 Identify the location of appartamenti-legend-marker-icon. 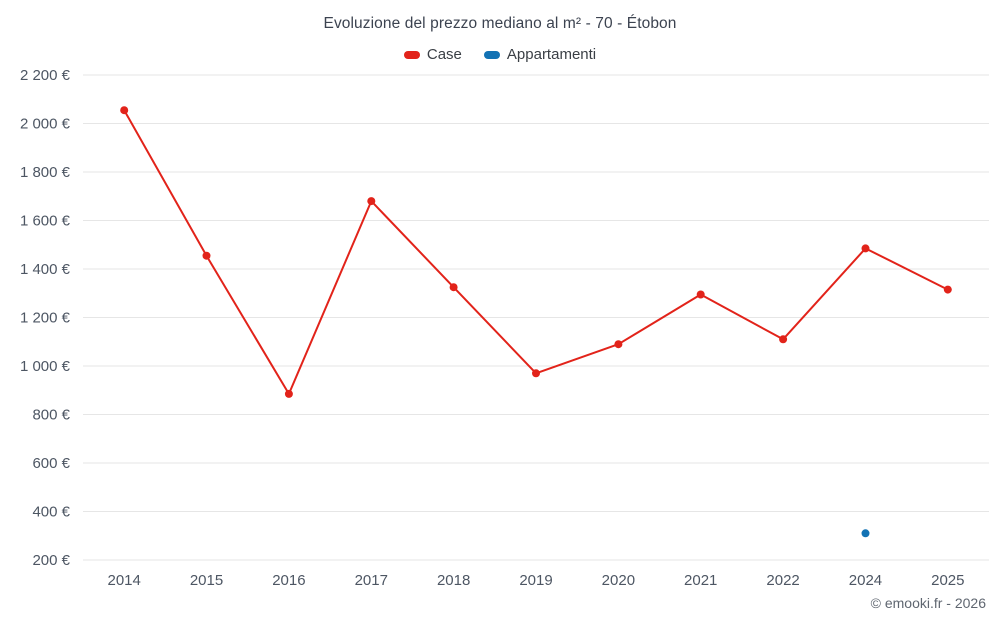
(491, 54).